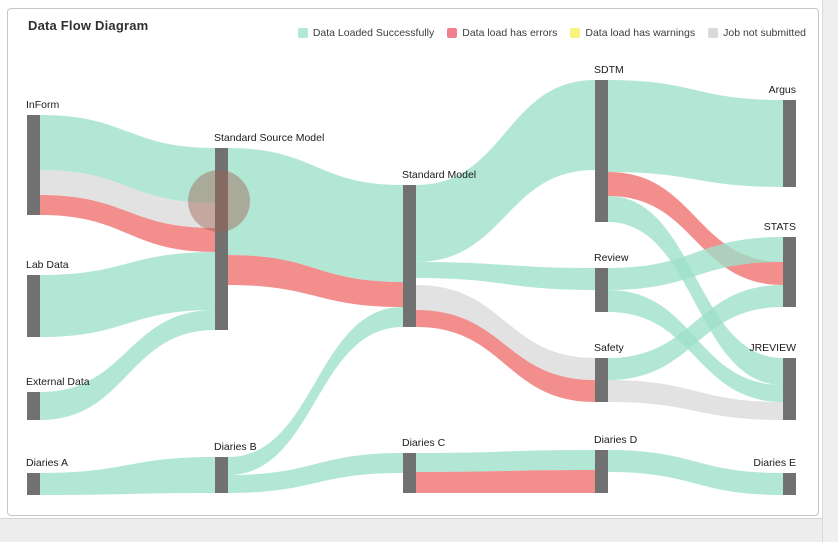 This screenshot has height=542, width=838. What do you see at coordinates (640, 33) in the screenshot?
I see `legend-label: Data load has warnings` at bounding box center [640, 33].